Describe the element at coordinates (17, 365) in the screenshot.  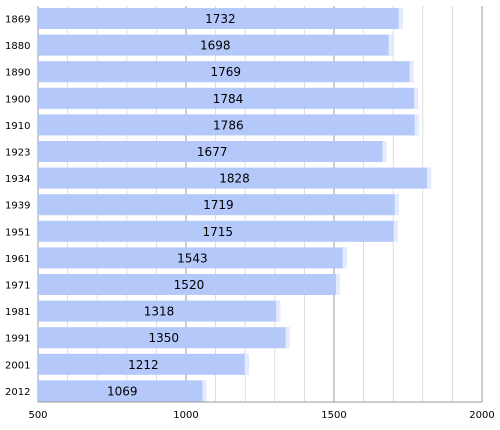
I see `category-label-2001: 2001` at that location.